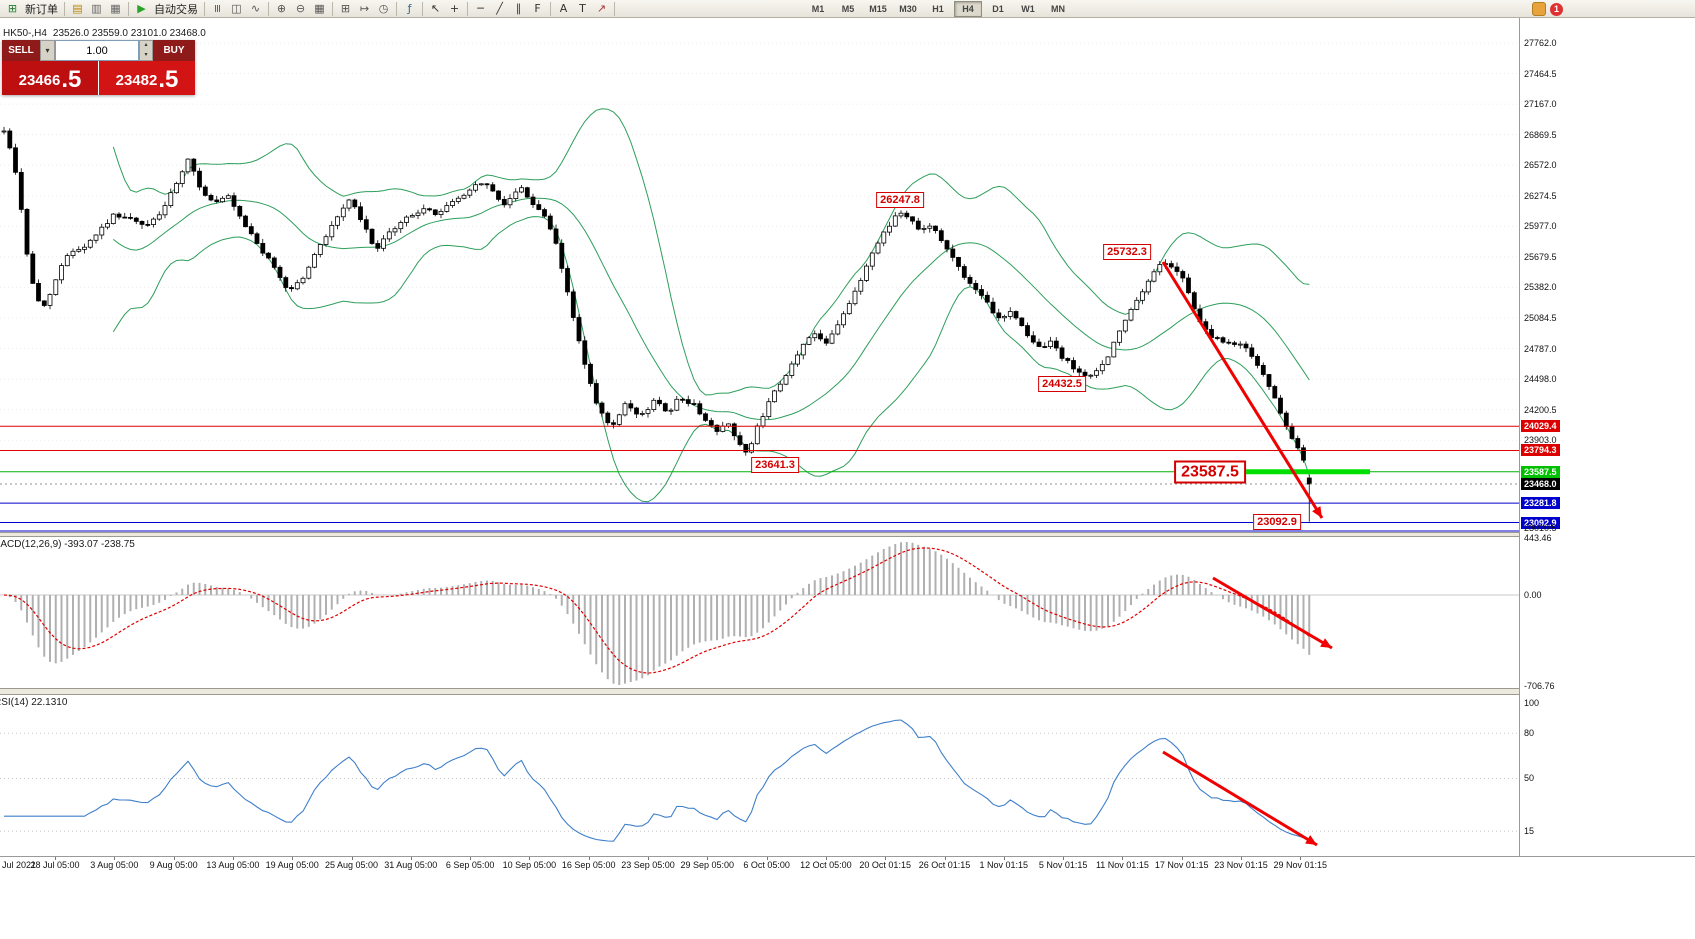  Describe the element at coordinates (364, 8) in the screenshot. I see `chart-shift-icon: ↦` at that location.